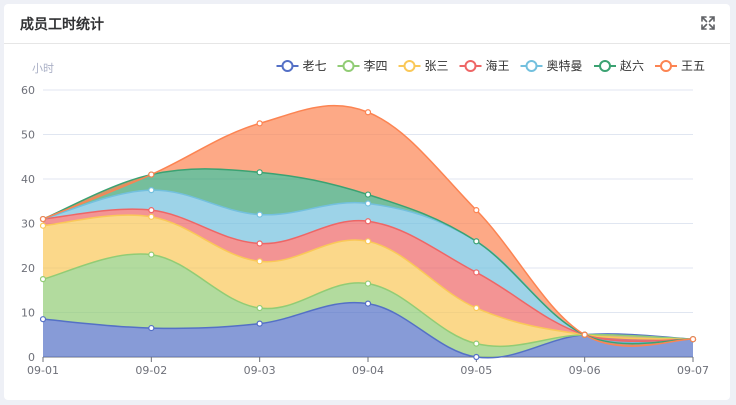 This screenshot has height=405, width=736. I want to click on y-tick-label: 20, so click(28, 268).